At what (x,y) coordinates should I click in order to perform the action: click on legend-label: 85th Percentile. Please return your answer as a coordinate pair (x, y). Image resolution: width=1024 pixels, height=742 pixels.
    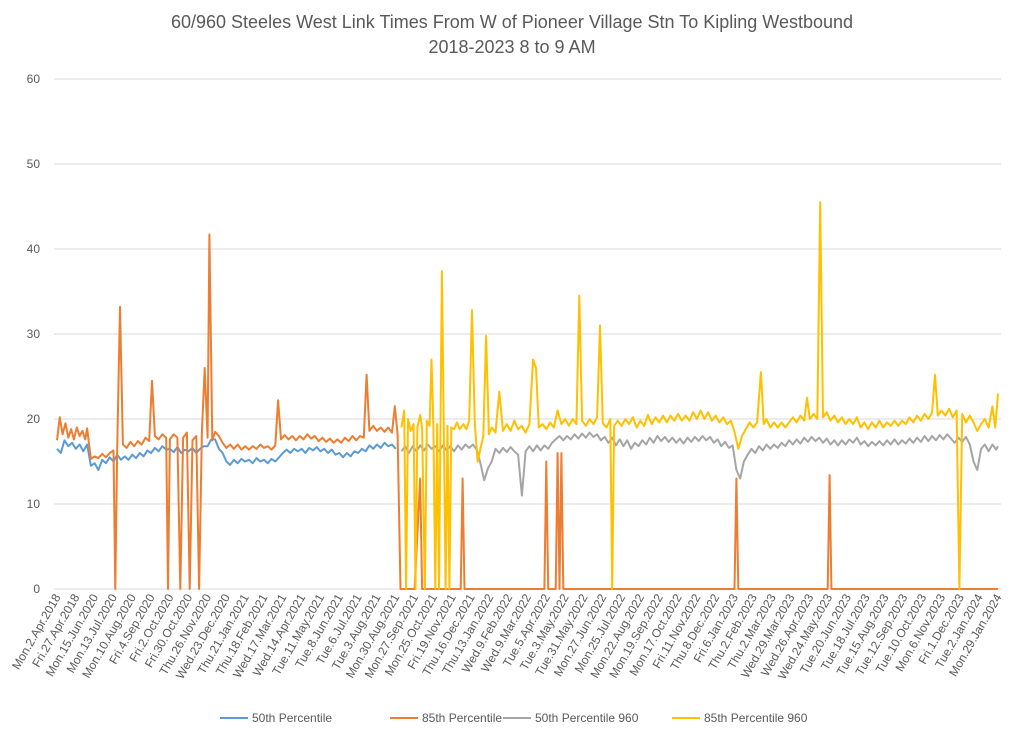
    Looking at the image, I should click on (462, 718).